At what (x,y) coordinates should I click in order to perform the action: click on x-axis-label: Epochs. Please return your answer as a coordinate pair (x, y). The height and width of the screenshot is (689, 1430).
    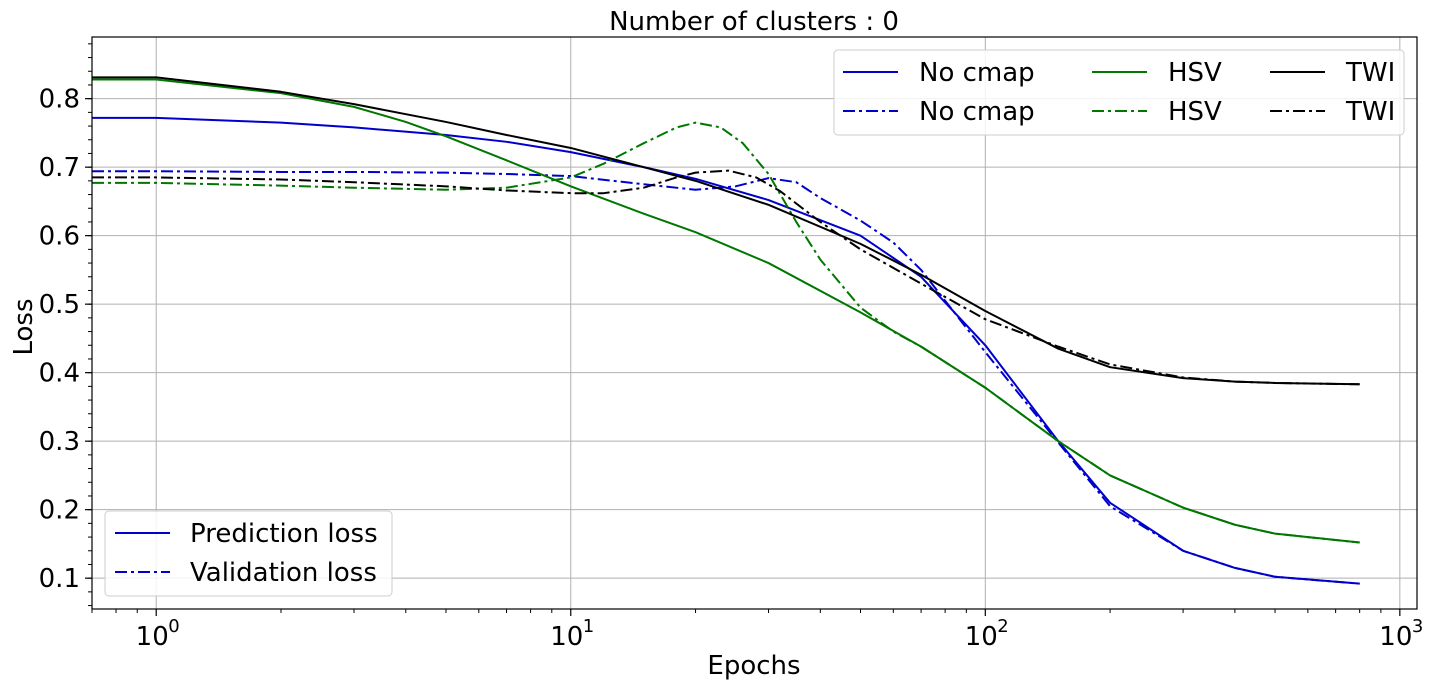
    Looking at the image, I should click on (753, 666).